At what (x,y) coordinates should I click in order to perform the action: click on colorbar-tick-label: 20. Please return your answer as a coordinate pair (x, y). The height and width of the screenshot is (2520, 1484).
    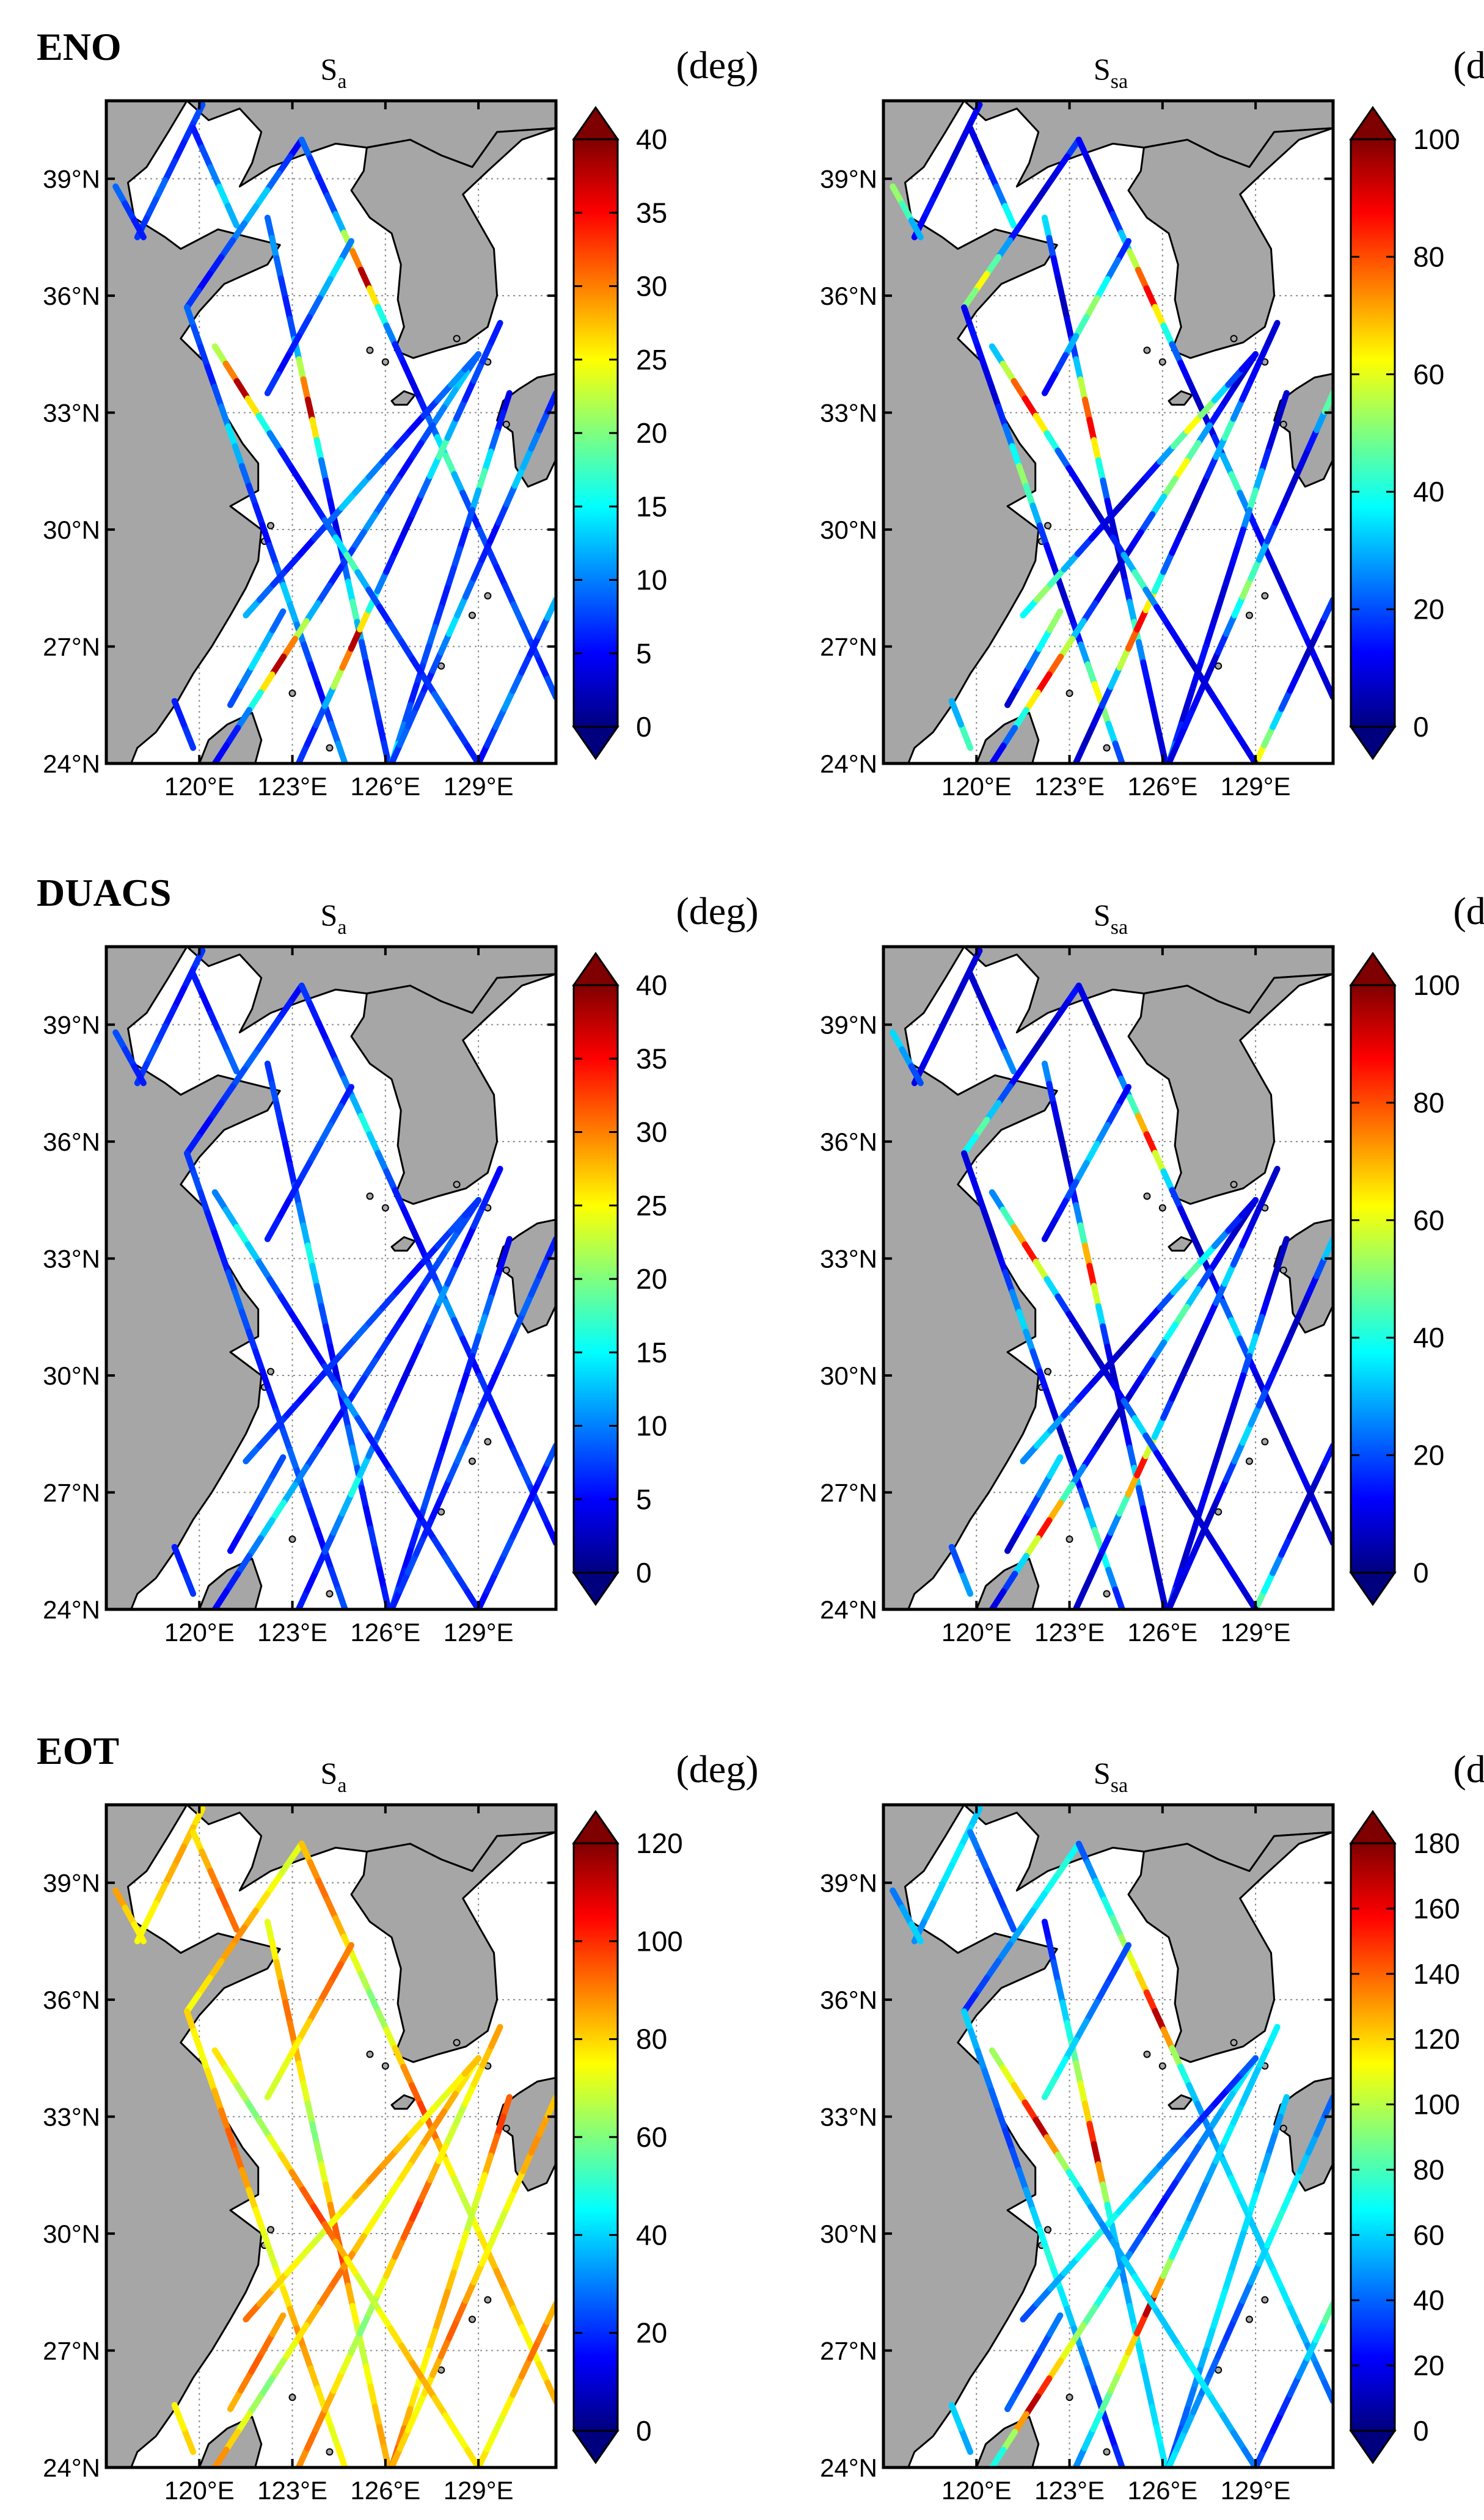
    Looking at the image, I should click on (1428, 609).